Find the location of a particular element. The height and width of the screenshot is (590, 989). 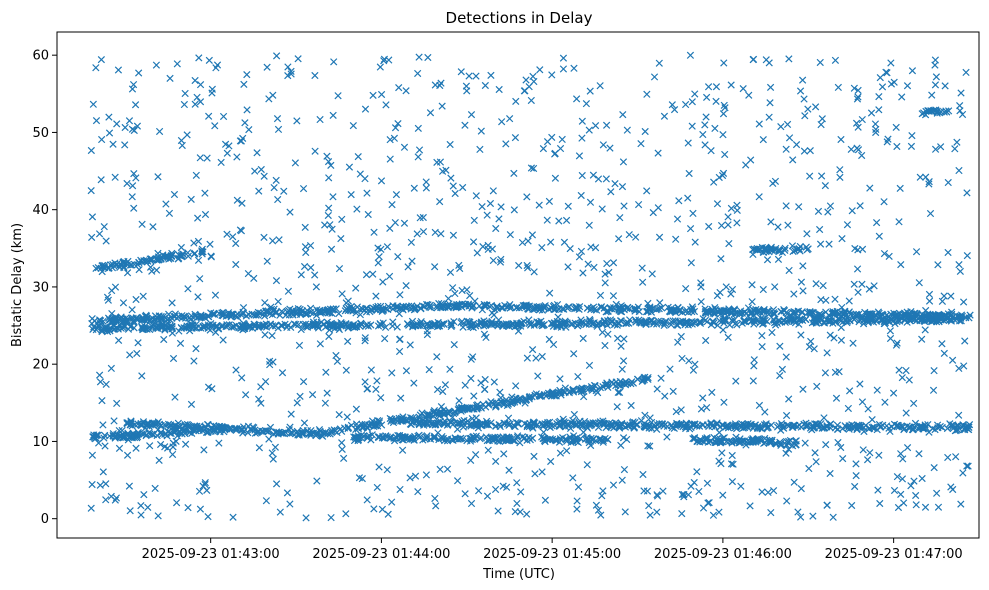

x-tick-label: 2025-09-23 01:43:00 is located at coordinates (211, 554).